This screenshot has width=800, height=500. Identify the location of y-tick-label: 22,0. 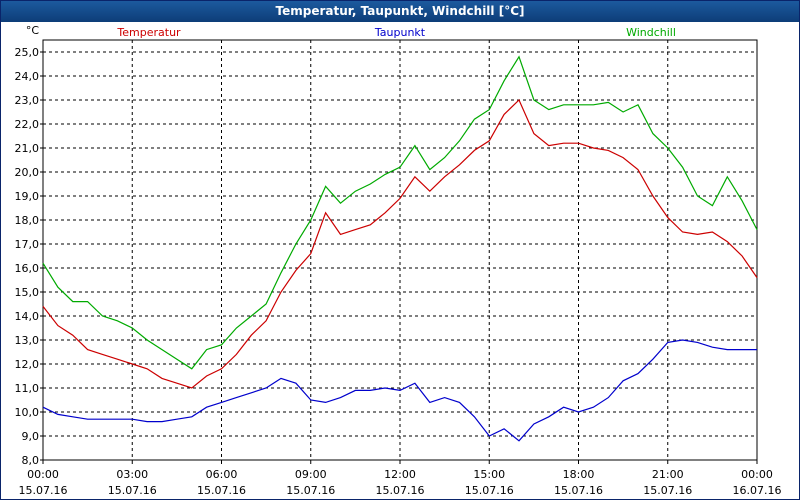
(27, 124).